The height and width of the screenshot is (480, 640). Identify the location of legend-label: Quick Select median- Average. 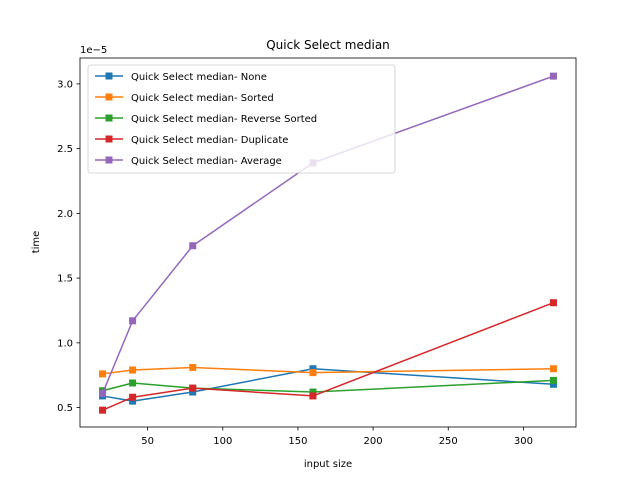
(206, 161).